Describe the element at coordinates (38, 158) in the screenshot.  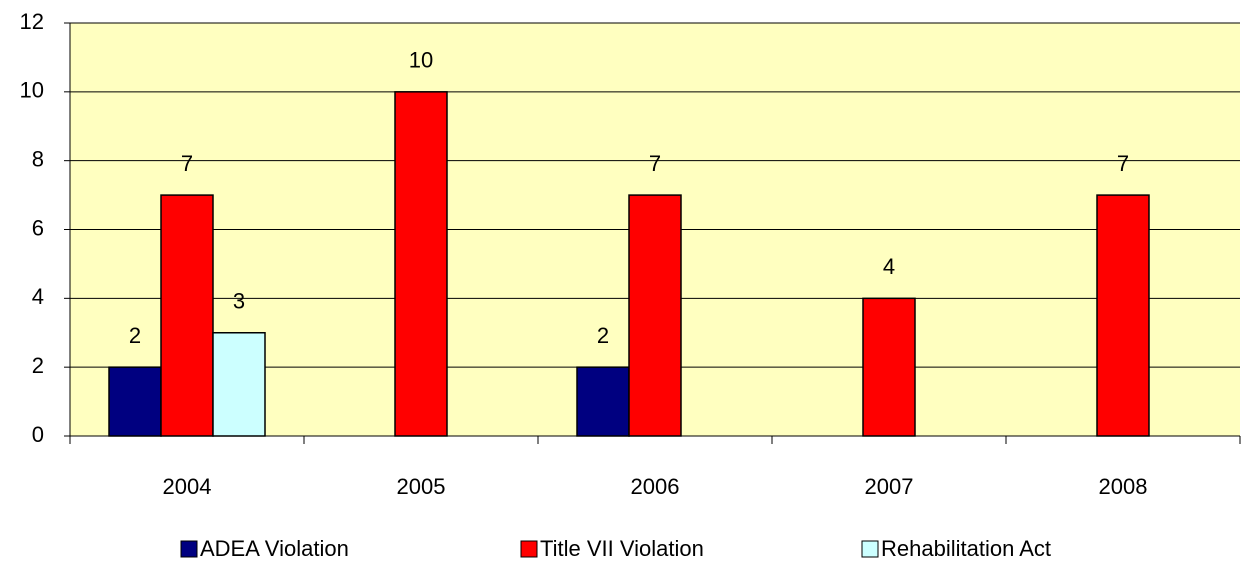
I see `y-tick-label: 8` at that location.